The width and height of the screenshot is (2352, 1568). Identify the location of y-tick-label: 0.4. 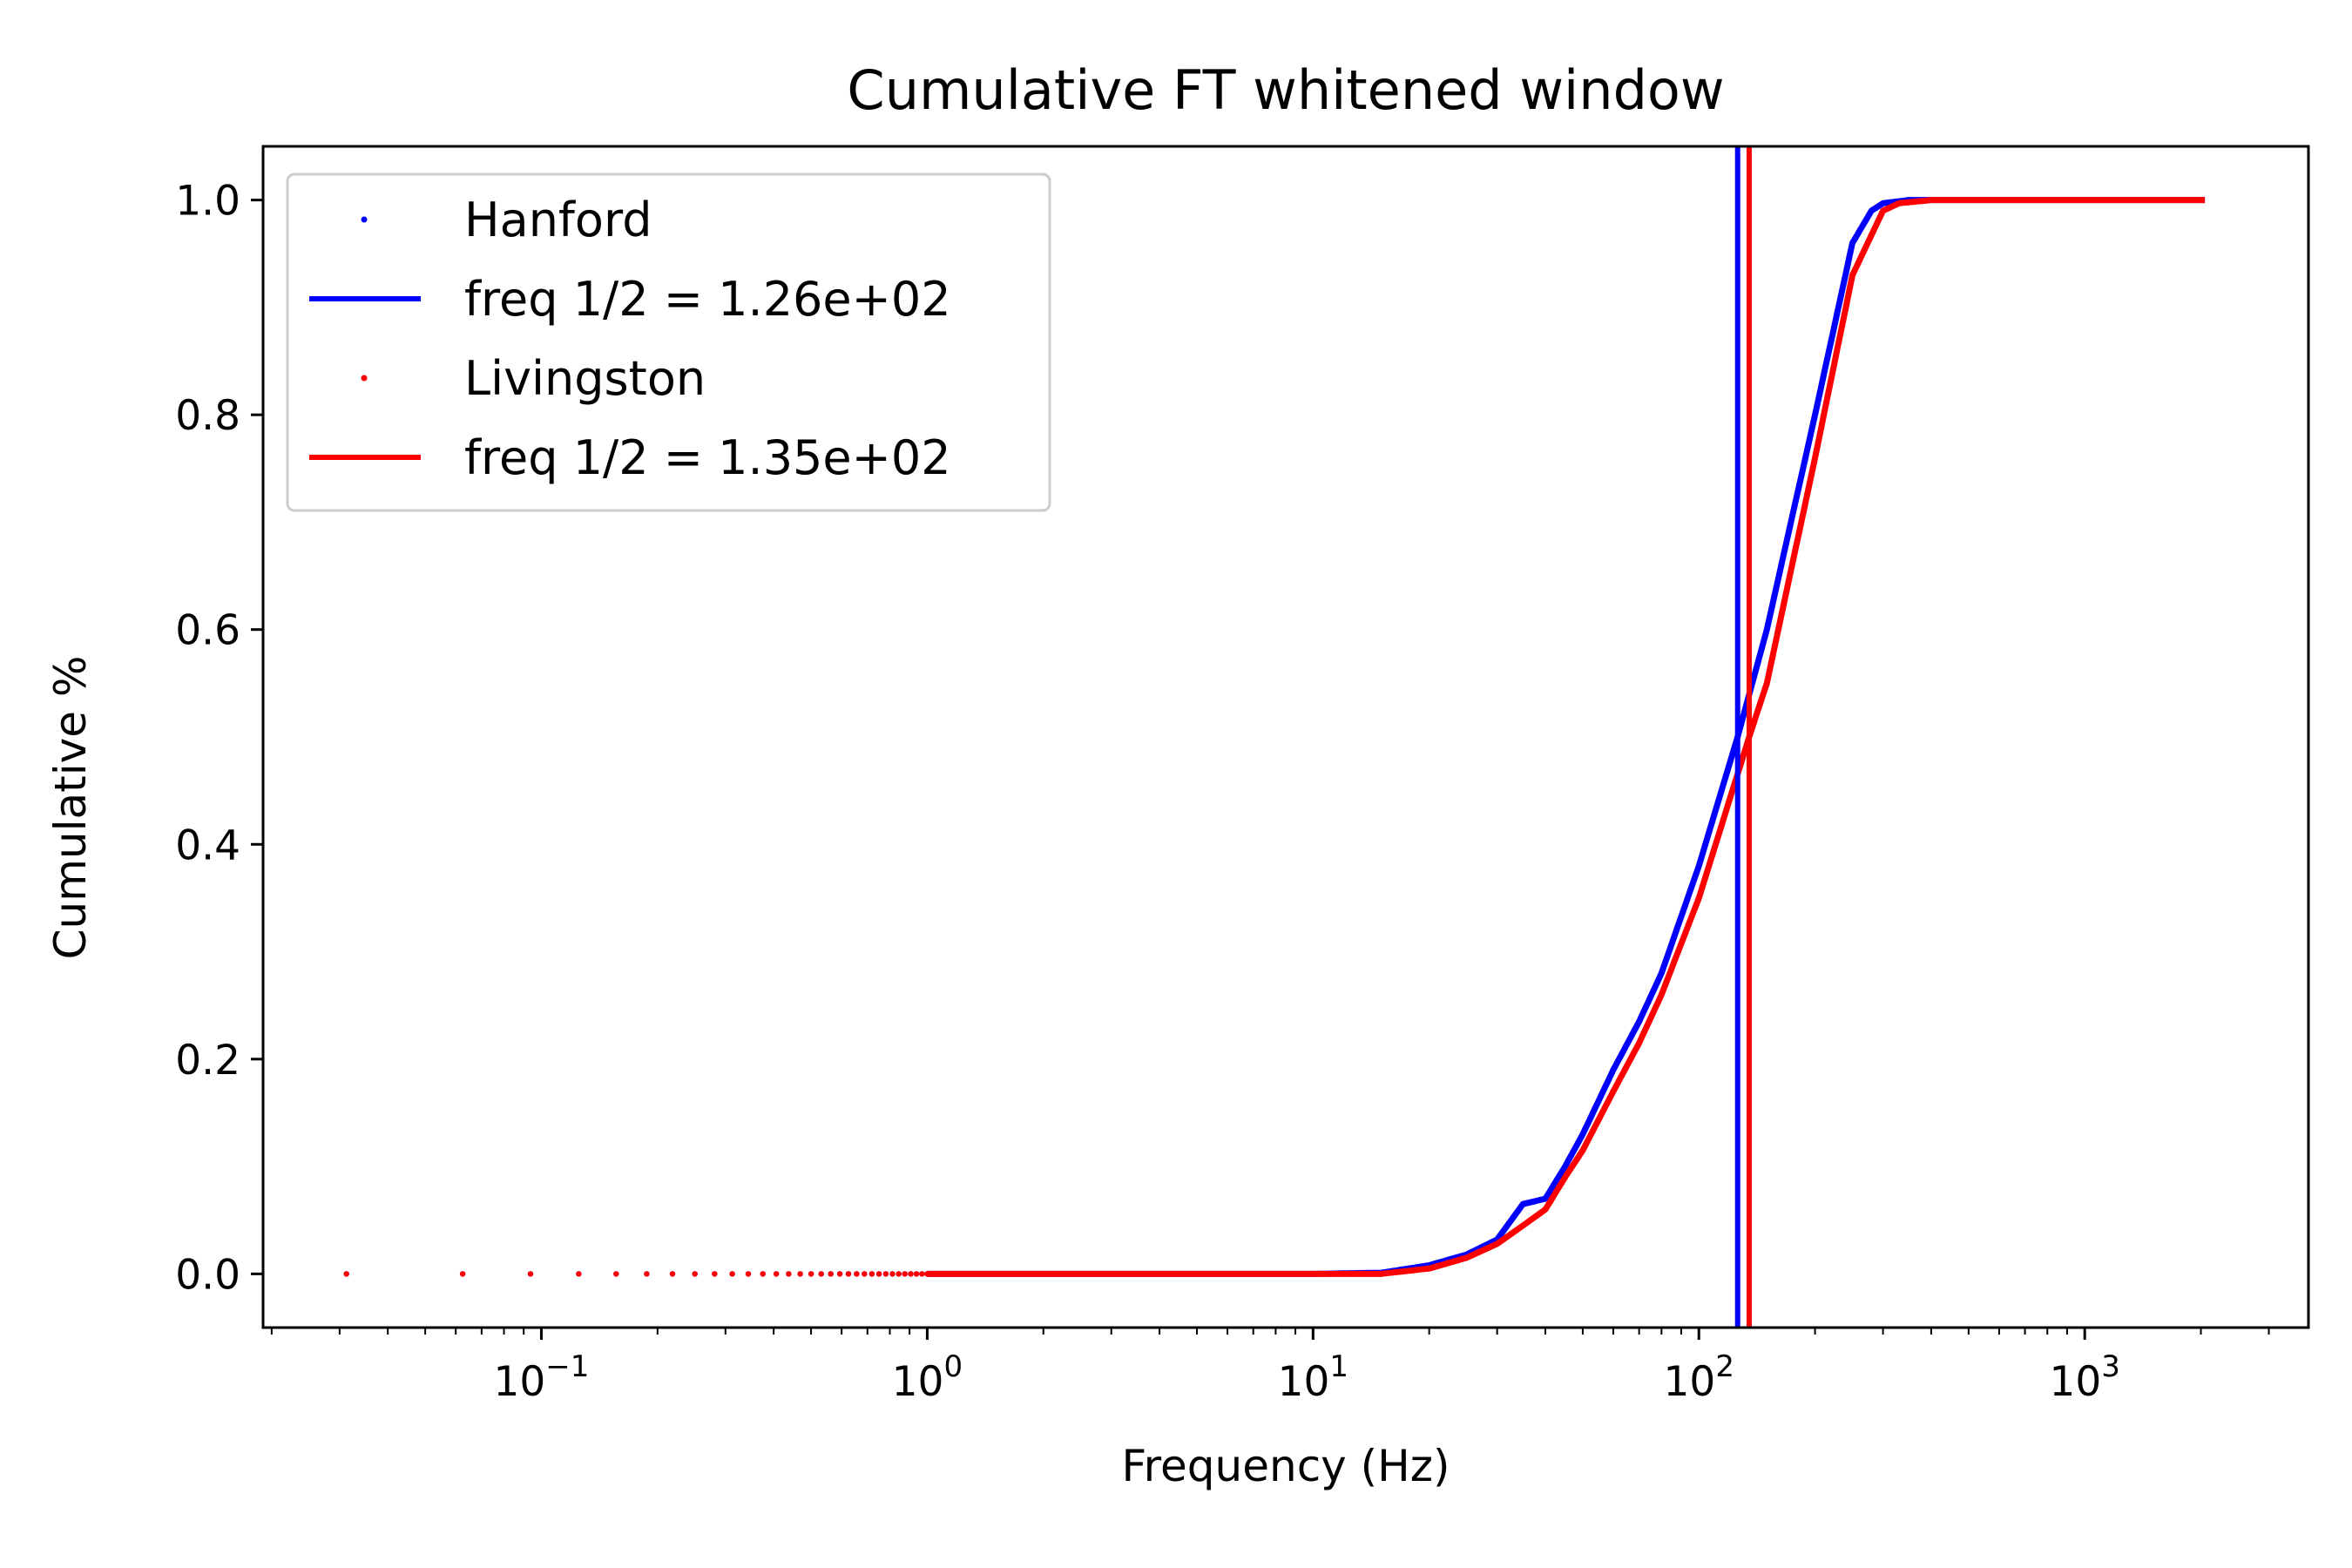
(207, 845).